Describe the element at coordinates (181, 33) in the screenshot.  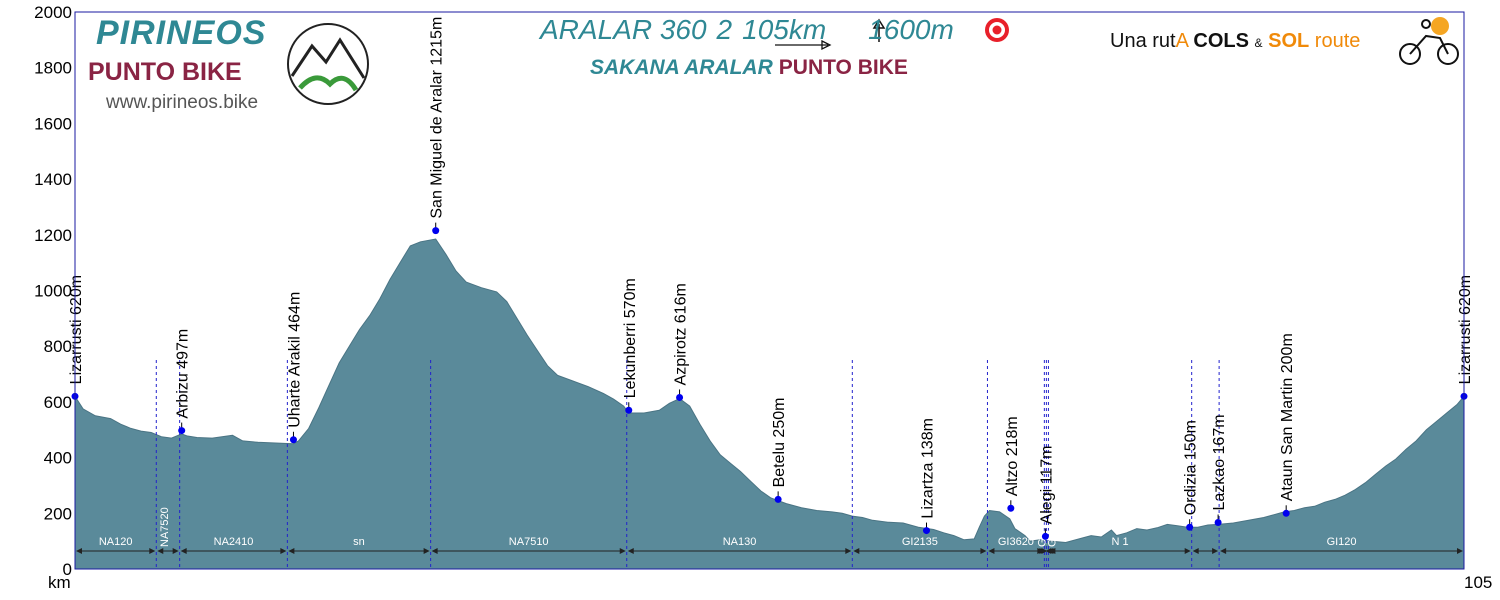
I see `brand-name: PIRINEOS` at that location.